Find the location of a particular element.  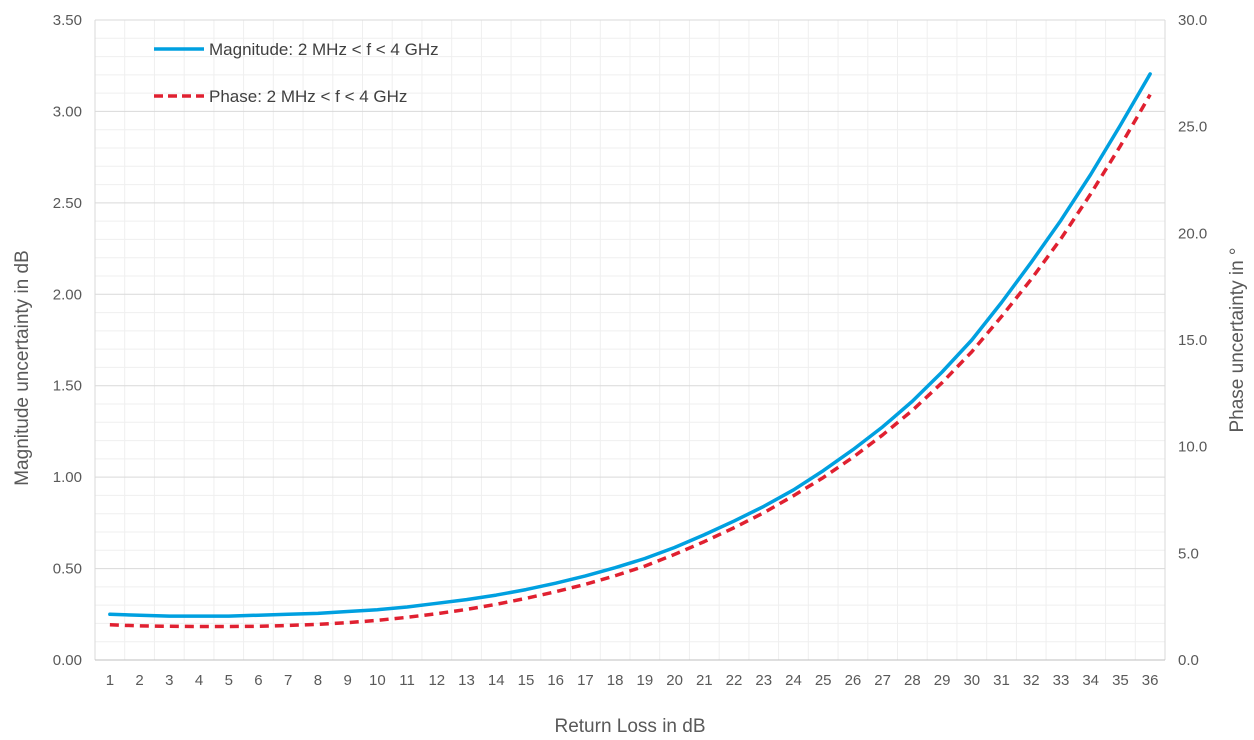

x-tick-label: 11 is located at coordinates (407, 680).